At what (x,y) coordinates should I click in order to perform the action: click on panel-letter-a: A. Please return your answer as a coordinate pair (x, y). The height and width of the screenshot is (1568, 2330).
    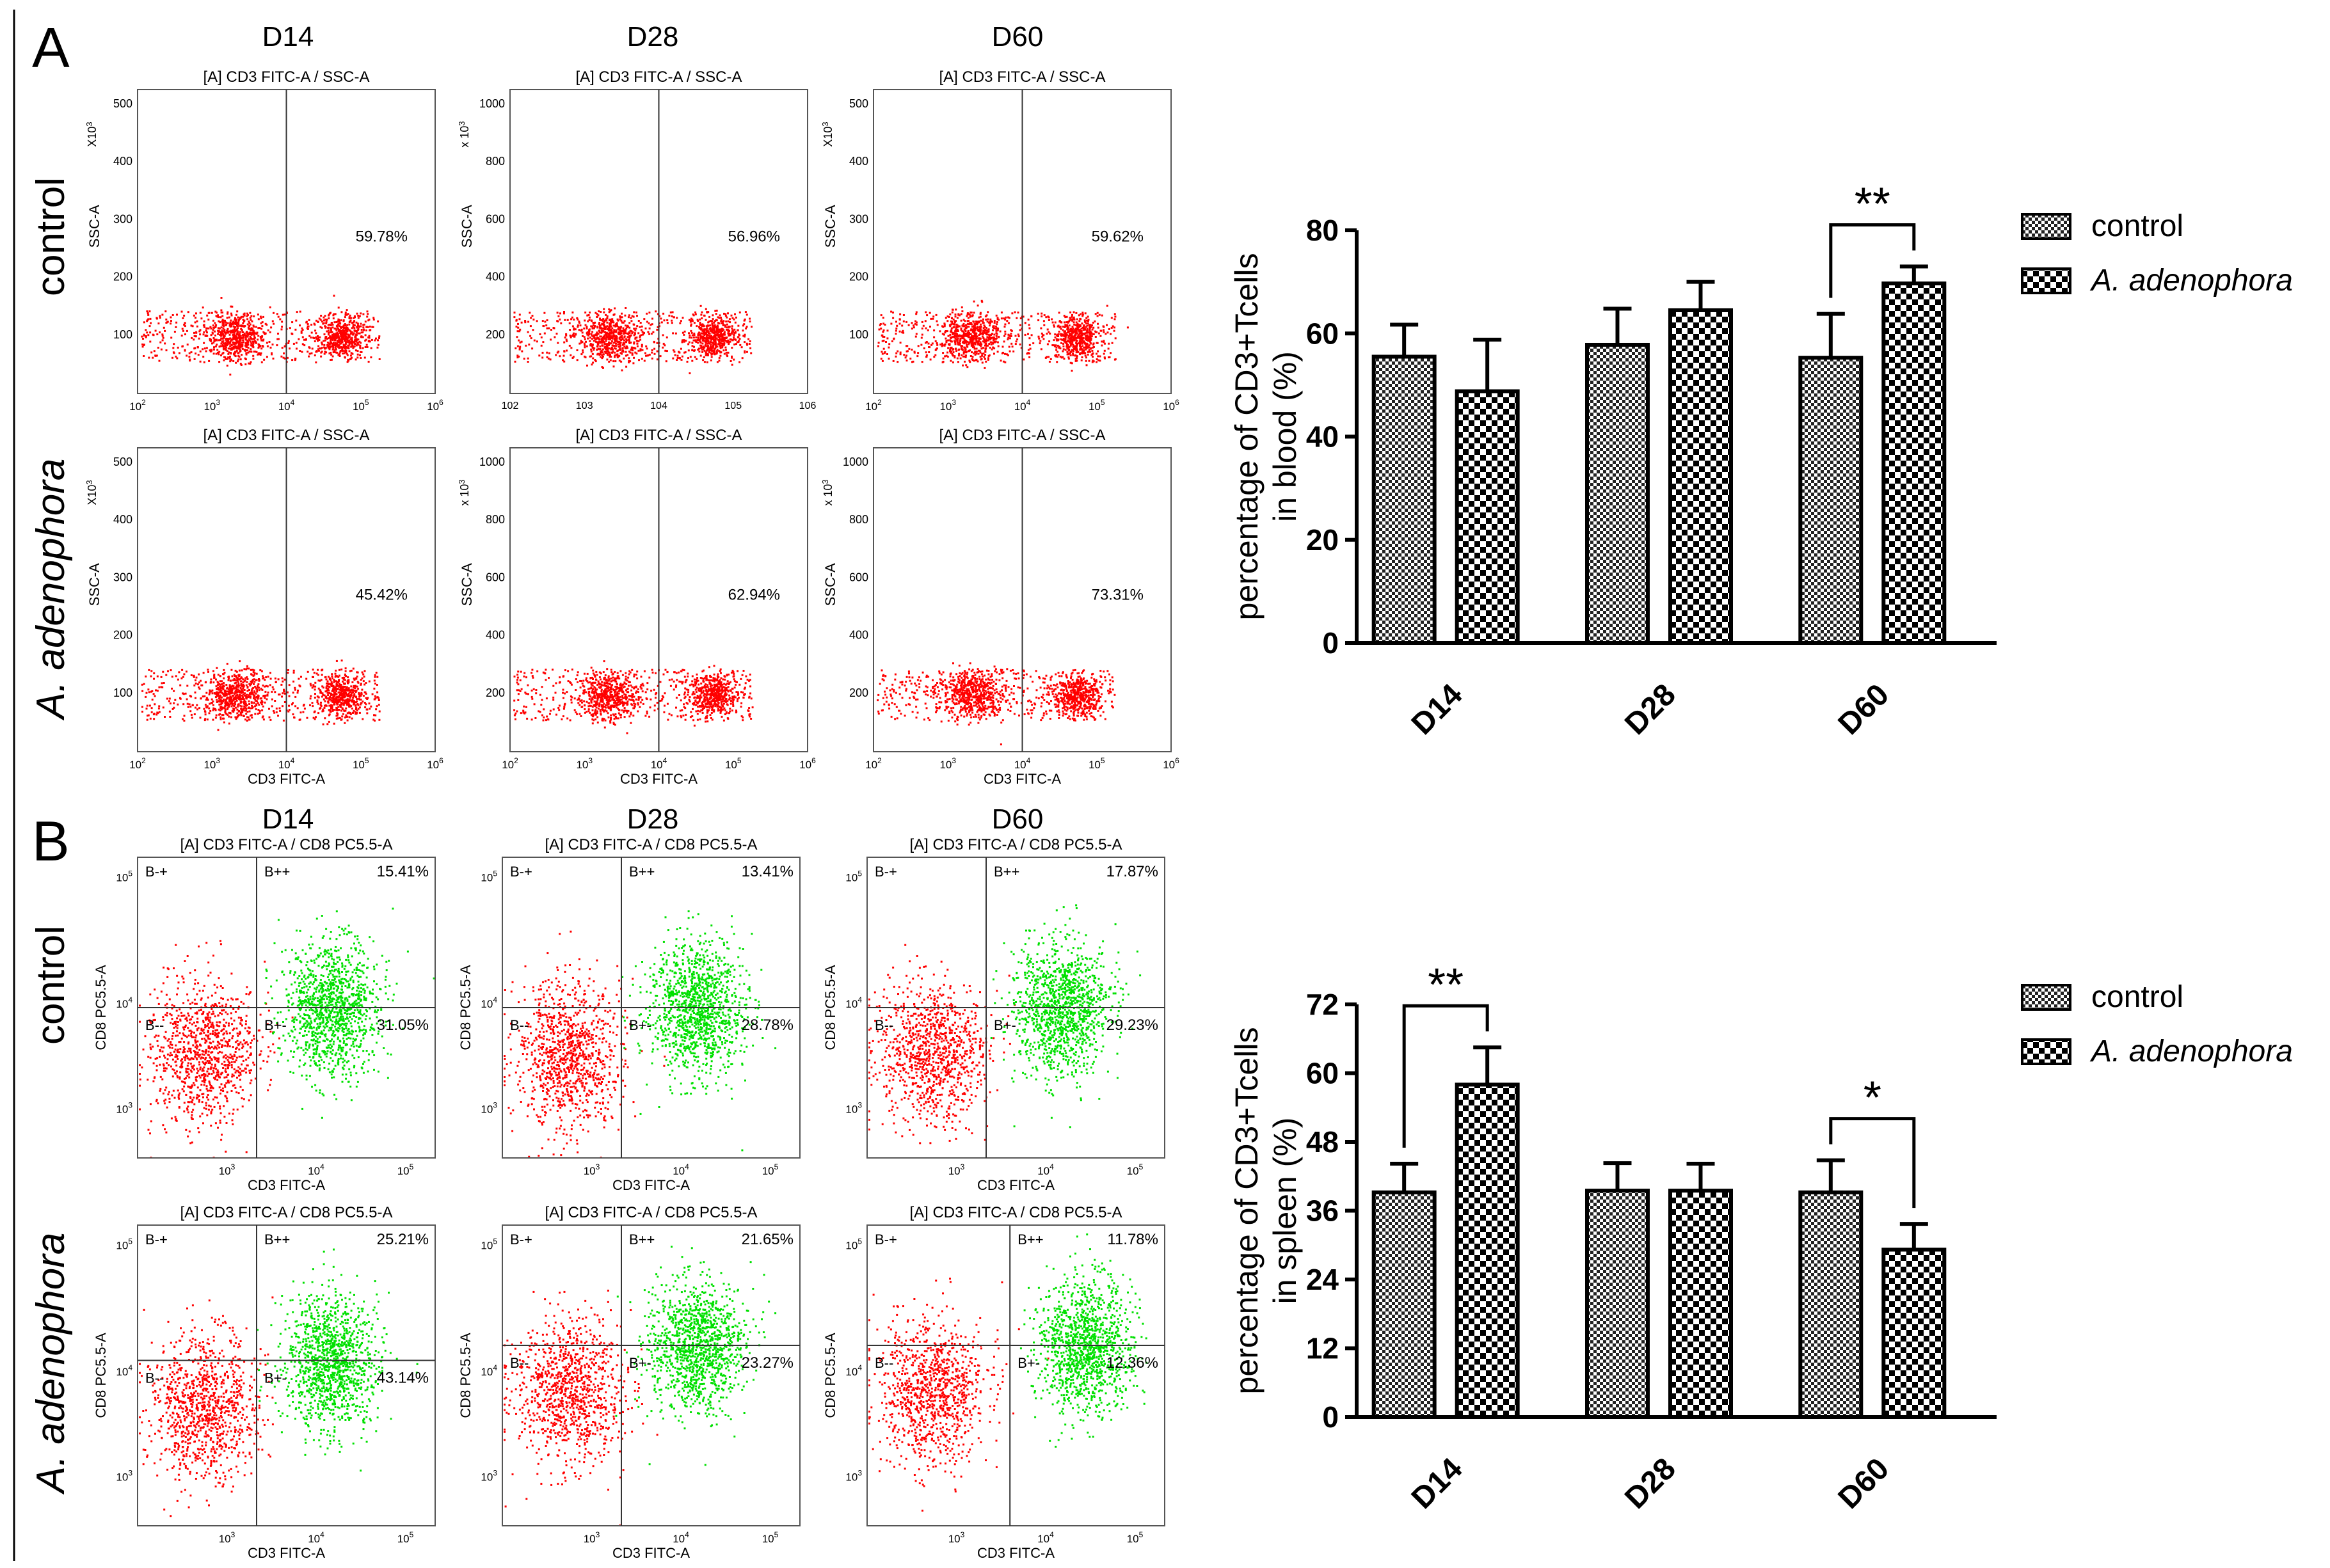
    Looking at the image, I should click on (51, 47).